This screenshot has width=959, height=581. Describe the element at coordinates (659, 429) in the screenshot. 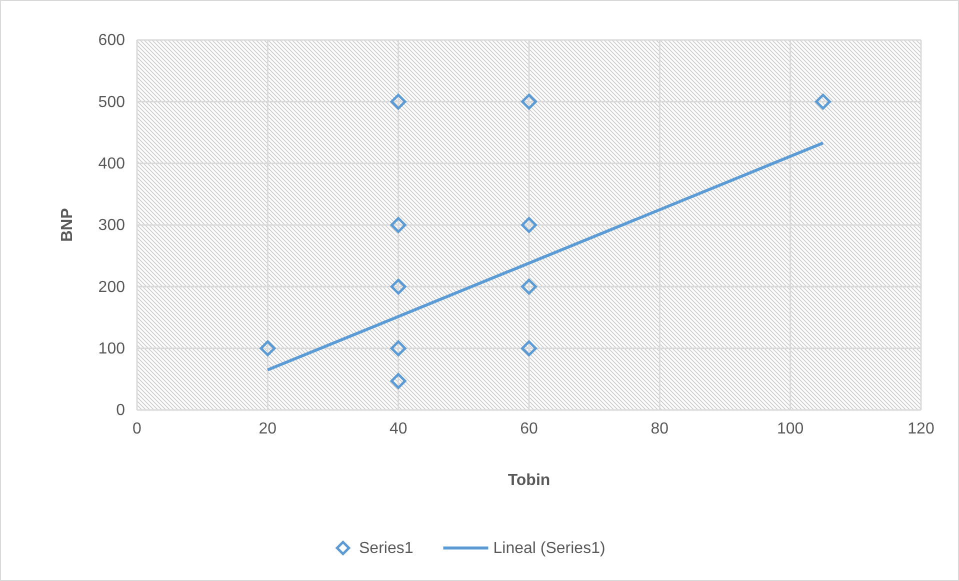

I see `x-tick-label: 80` at that location.